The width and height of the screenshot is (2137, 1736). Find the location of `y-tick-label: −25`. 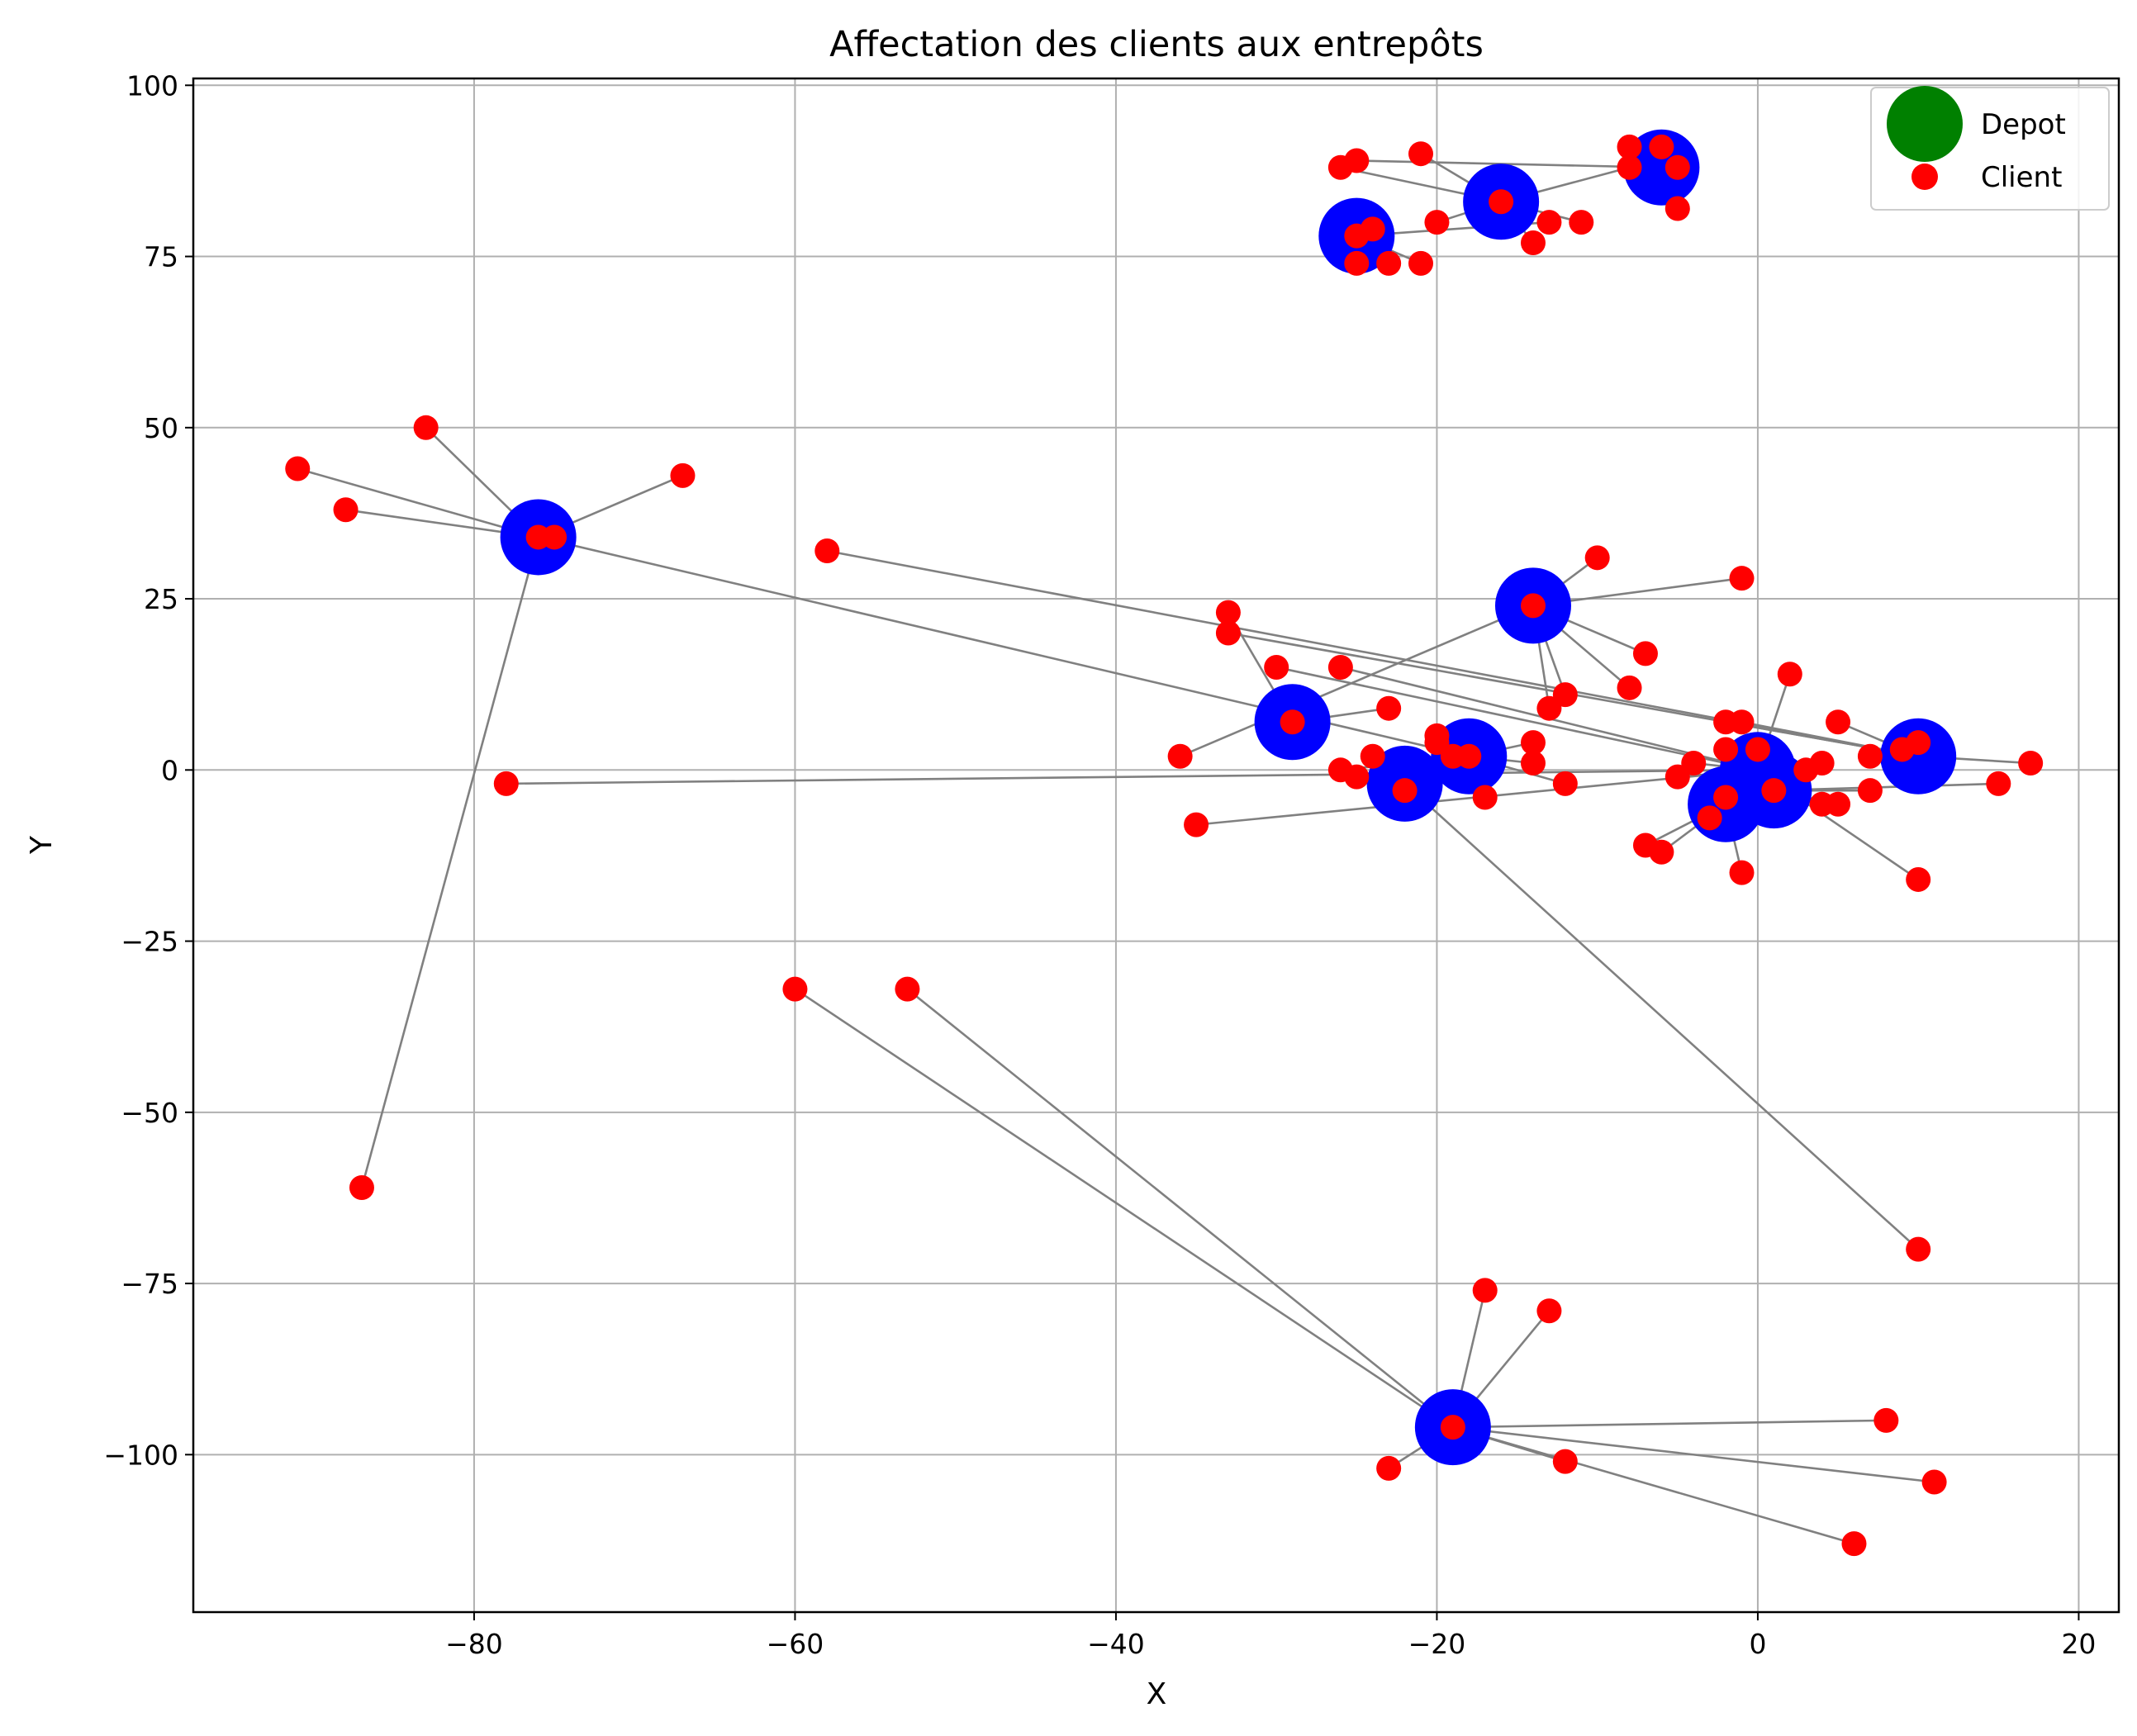

y-tick-label: −25 is located at coordinates (149, 942).